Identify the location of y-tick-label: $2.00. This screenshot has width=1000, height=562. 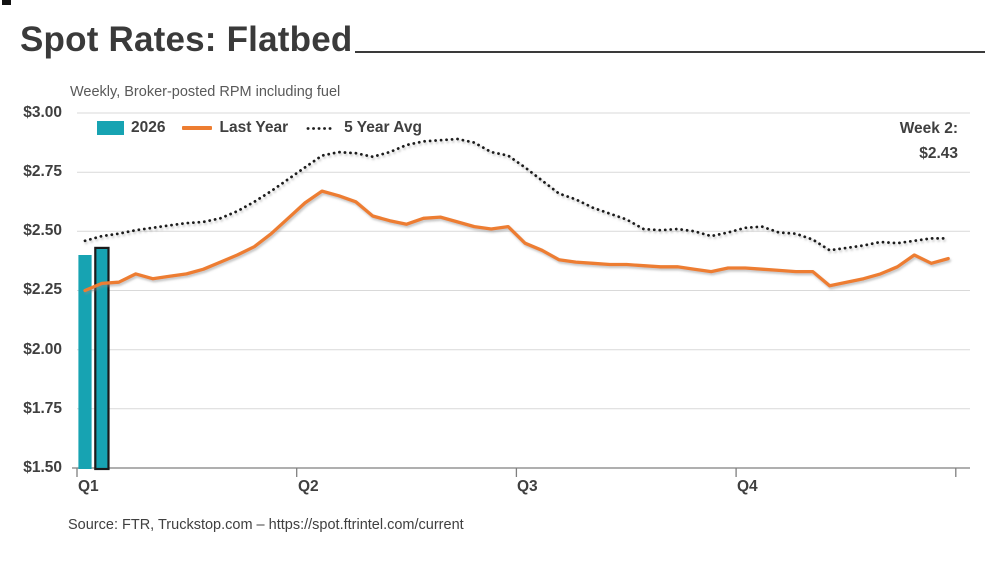
(42, 349).